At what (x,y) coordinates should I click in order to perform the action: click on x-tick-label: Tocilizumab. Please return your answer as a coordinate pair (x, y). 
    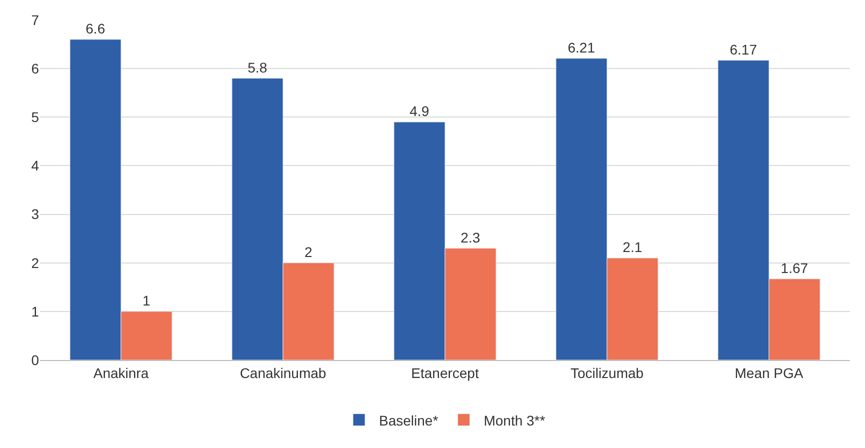
    Looking at the image, I should click on (607, 372).